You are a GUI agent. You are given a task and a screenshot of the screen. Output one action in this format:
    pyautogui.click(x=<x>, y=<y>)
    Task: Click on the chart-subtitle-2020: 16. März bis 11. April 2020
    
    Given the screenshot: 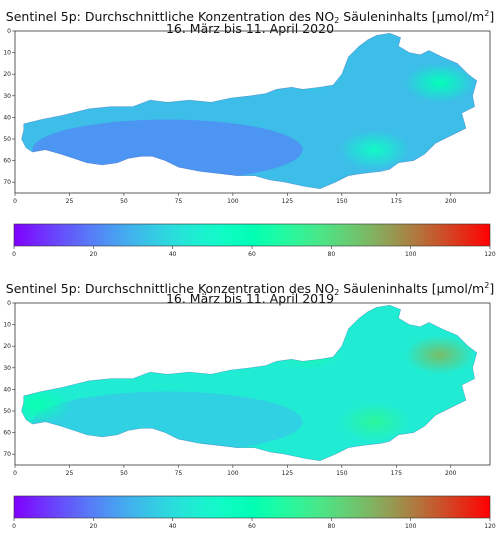 What is the action you would take?
    pyautogui.click(x=250, y=28)
    